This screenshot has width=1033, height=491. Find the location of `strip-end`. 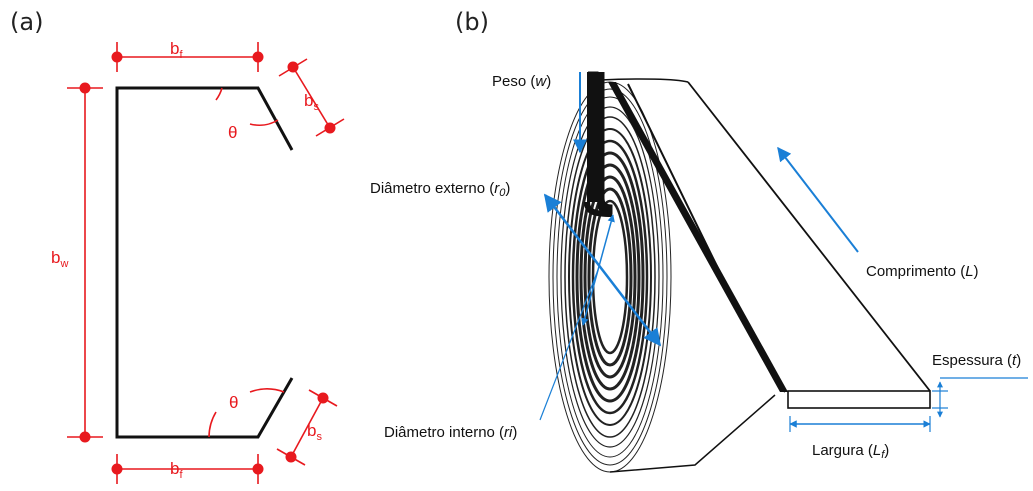

strip-end is located at coordinates (859, 399).